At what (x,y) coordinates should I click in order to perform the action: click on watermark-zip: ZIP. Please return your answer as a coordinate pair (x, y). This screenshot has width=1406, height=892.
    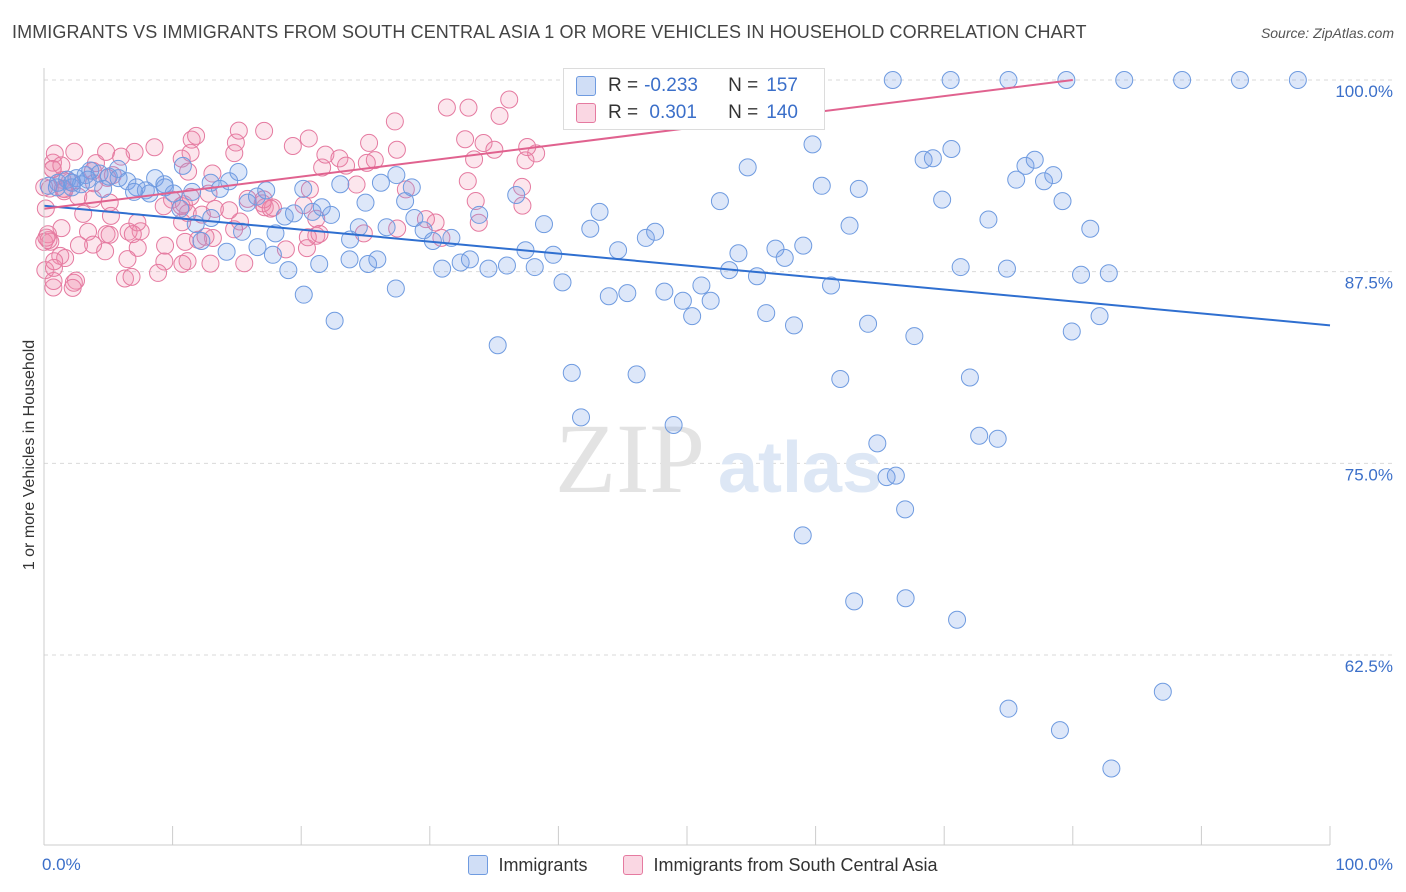
    Looking at the image, I should click on (630, 458).